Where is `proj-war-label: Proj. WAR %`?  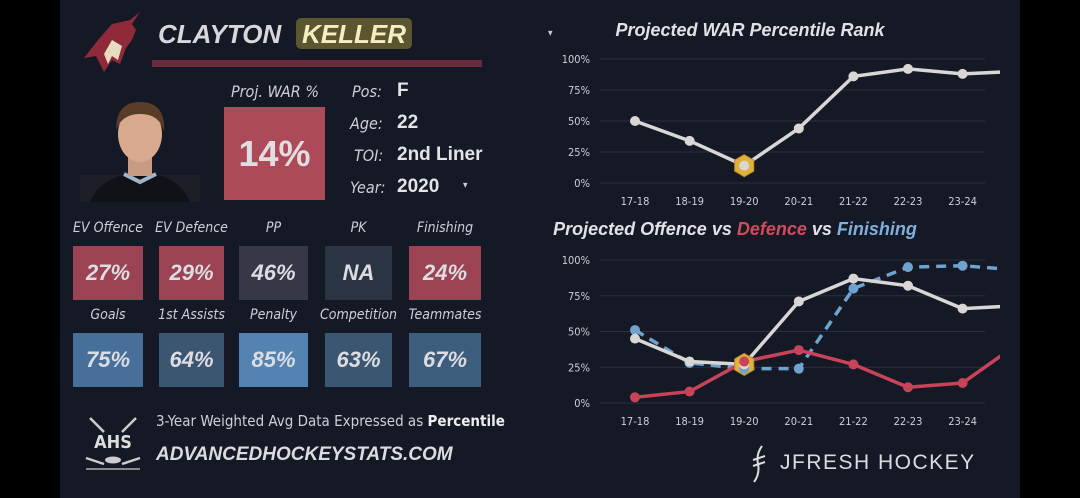
proj-war-label: Proj. WAR % is located at coordinates (275, 91).